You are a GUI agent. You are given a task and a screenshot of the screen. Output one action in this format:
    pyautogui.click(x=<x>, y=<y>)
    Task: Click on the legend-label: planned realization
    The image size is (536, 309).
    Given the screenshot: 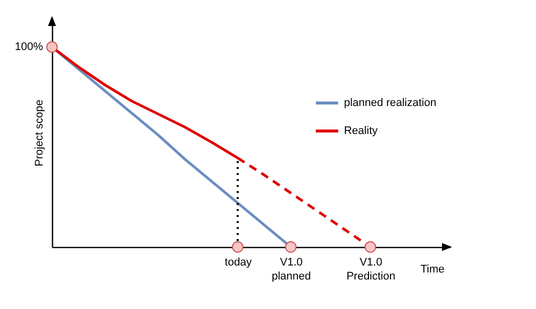 What is the action you would take?
    pyautogui.click(x=390, y=103)
    